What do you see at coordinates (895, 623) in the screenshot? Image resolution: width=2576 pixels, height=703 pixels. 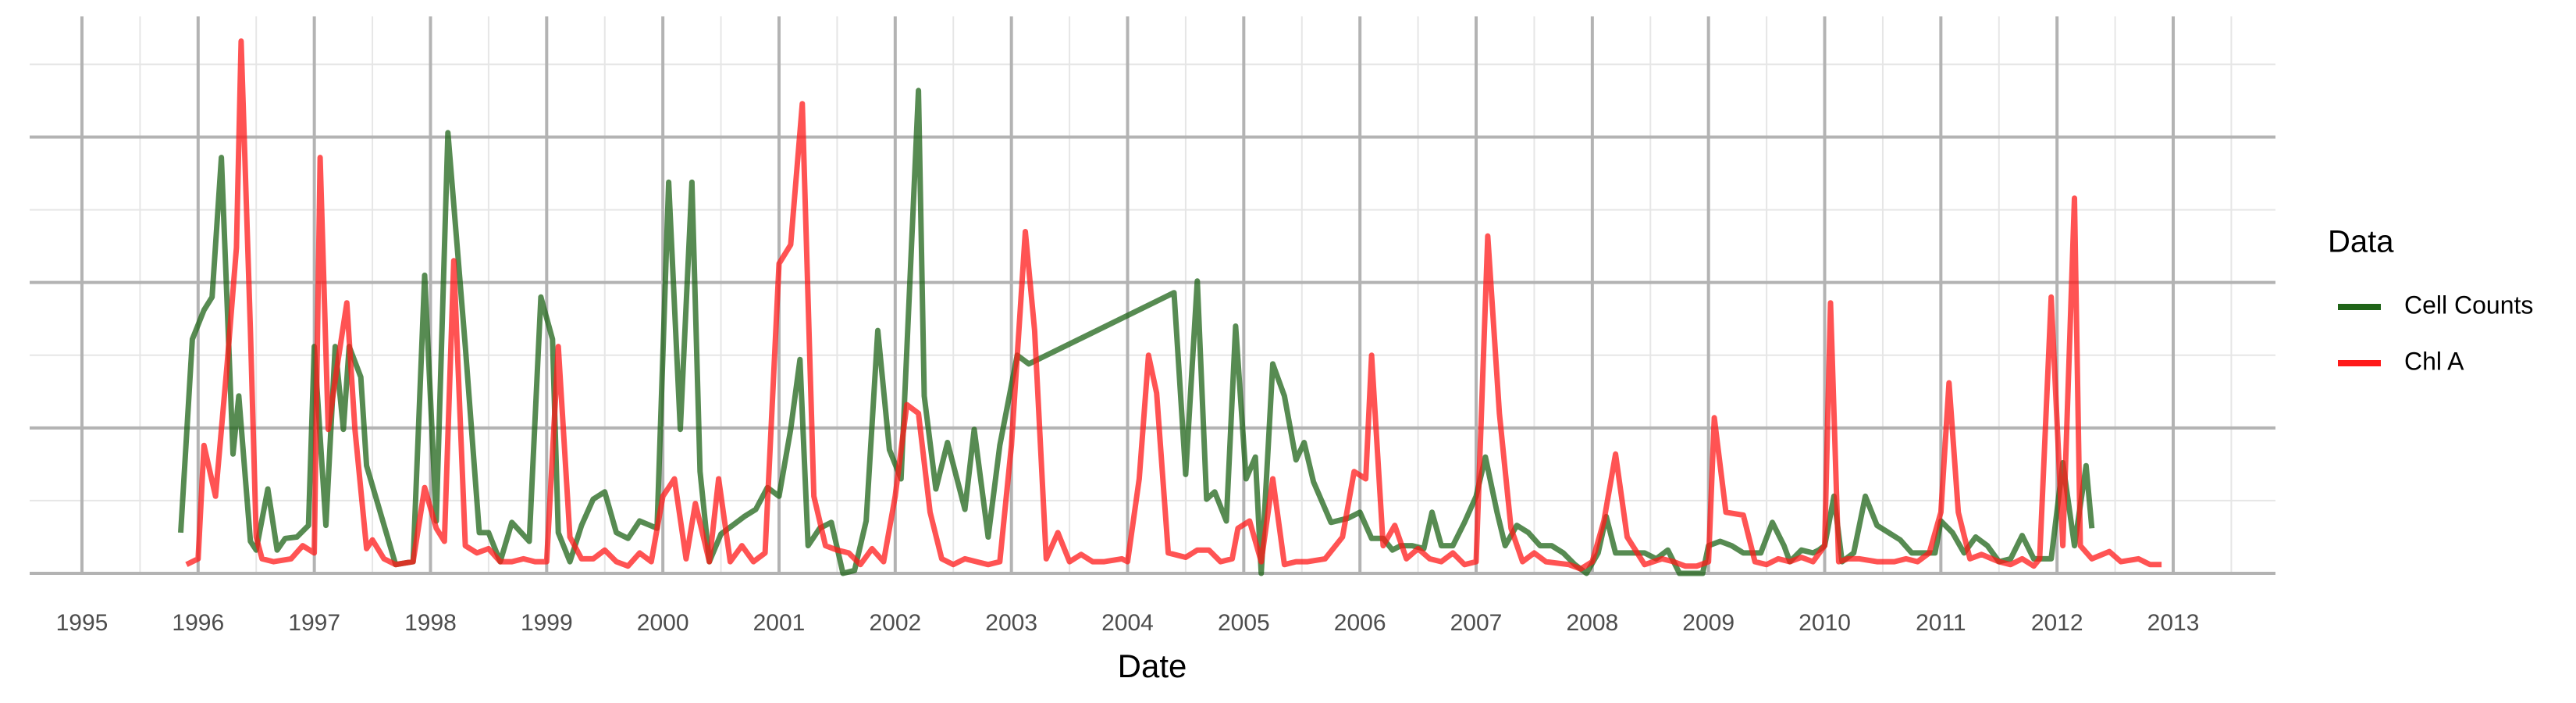 I see `x-tick-label: 2002` at bounding box center [895, 623].